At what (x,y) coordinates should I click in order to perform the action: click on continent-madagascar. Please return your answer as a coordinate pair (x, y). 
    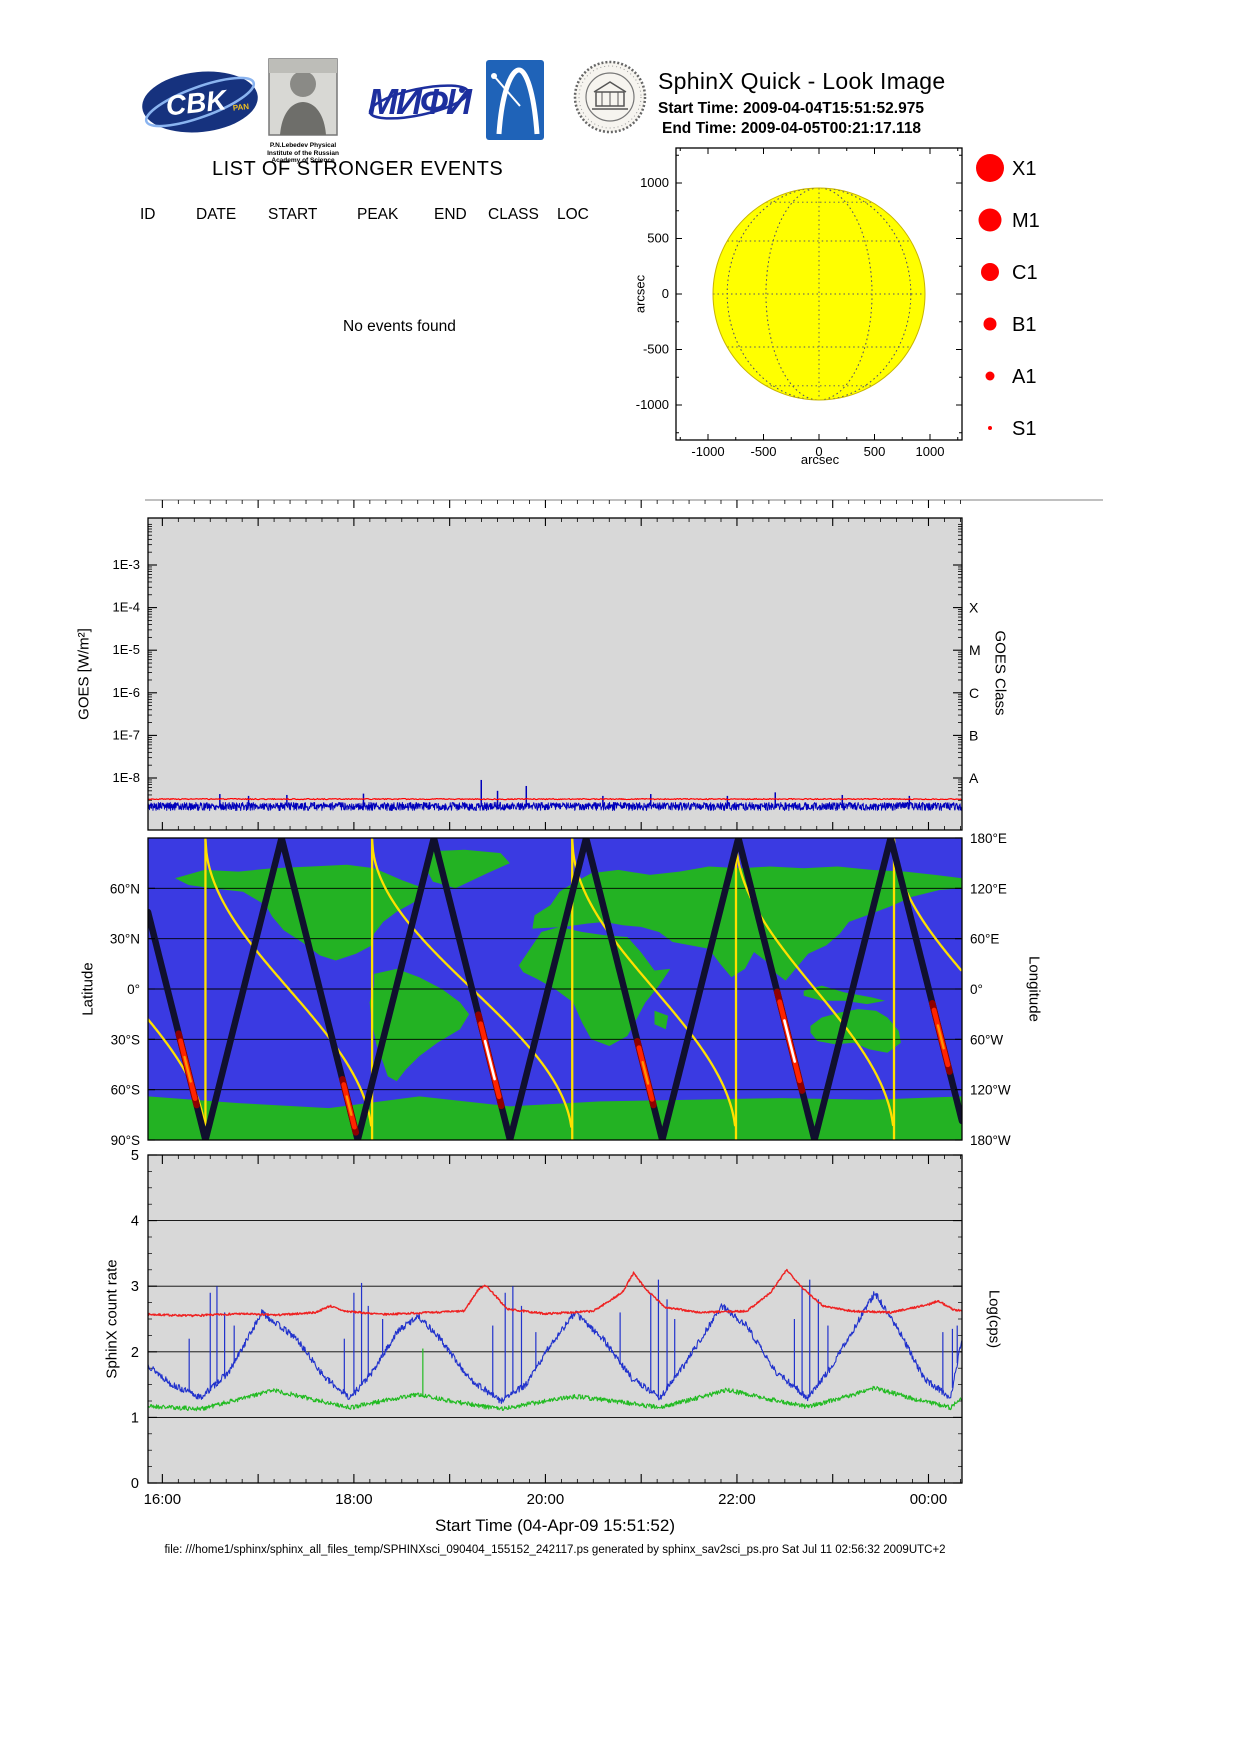
    Looking at the image, I should click on (661, 1020).